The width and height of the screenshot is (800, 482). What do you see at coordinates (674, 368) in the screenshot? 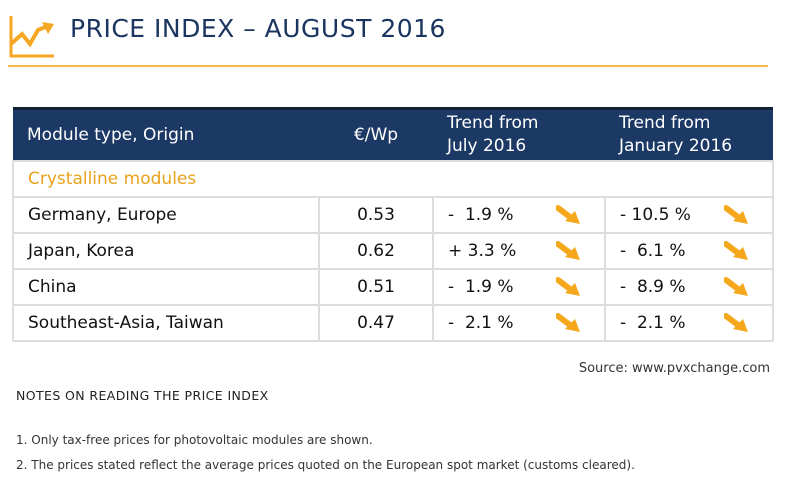
I see `source-text: Source: www.pvxchange.com` at bounding box center [674, 368].